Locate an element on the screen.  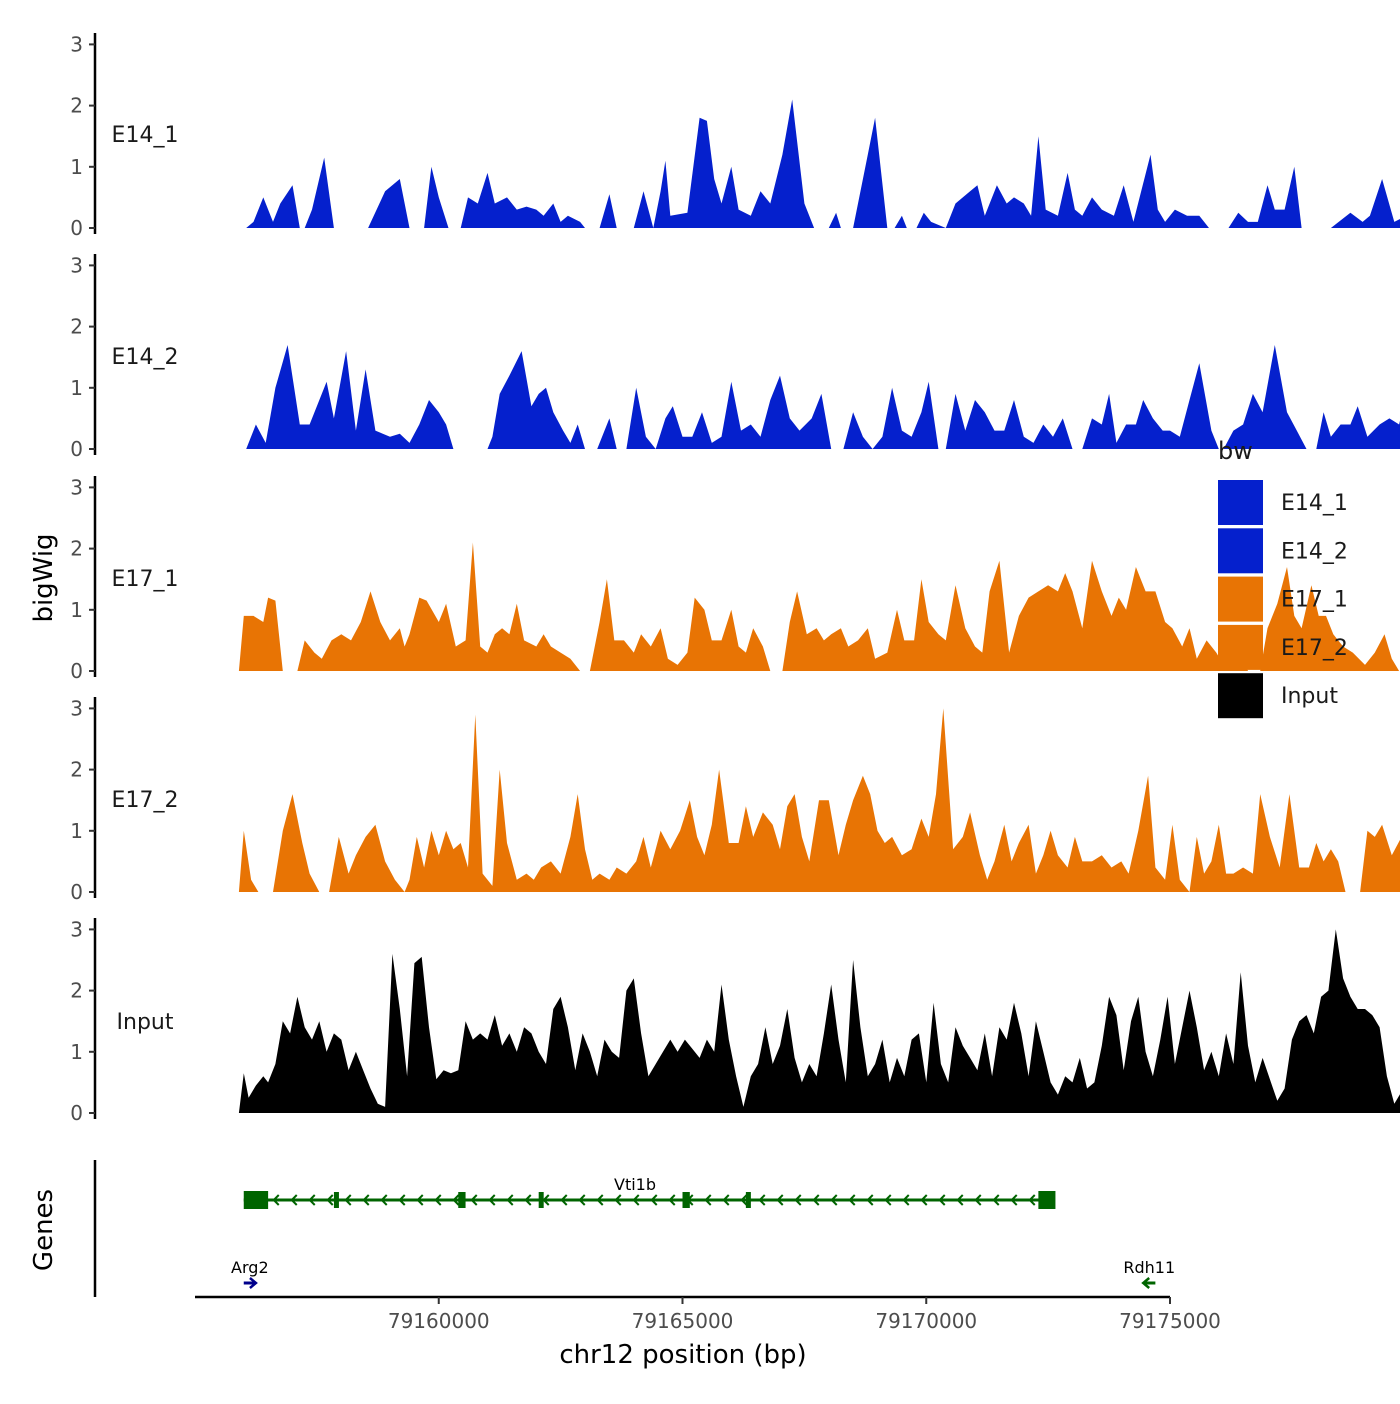
legend-label: E17_2 is located at coordinates (1314, 648).